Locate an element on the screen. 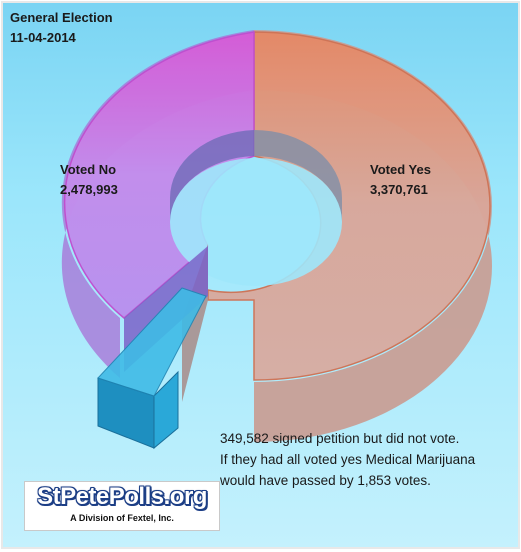  inner-wall-yes is located at coordinates (298, 176).